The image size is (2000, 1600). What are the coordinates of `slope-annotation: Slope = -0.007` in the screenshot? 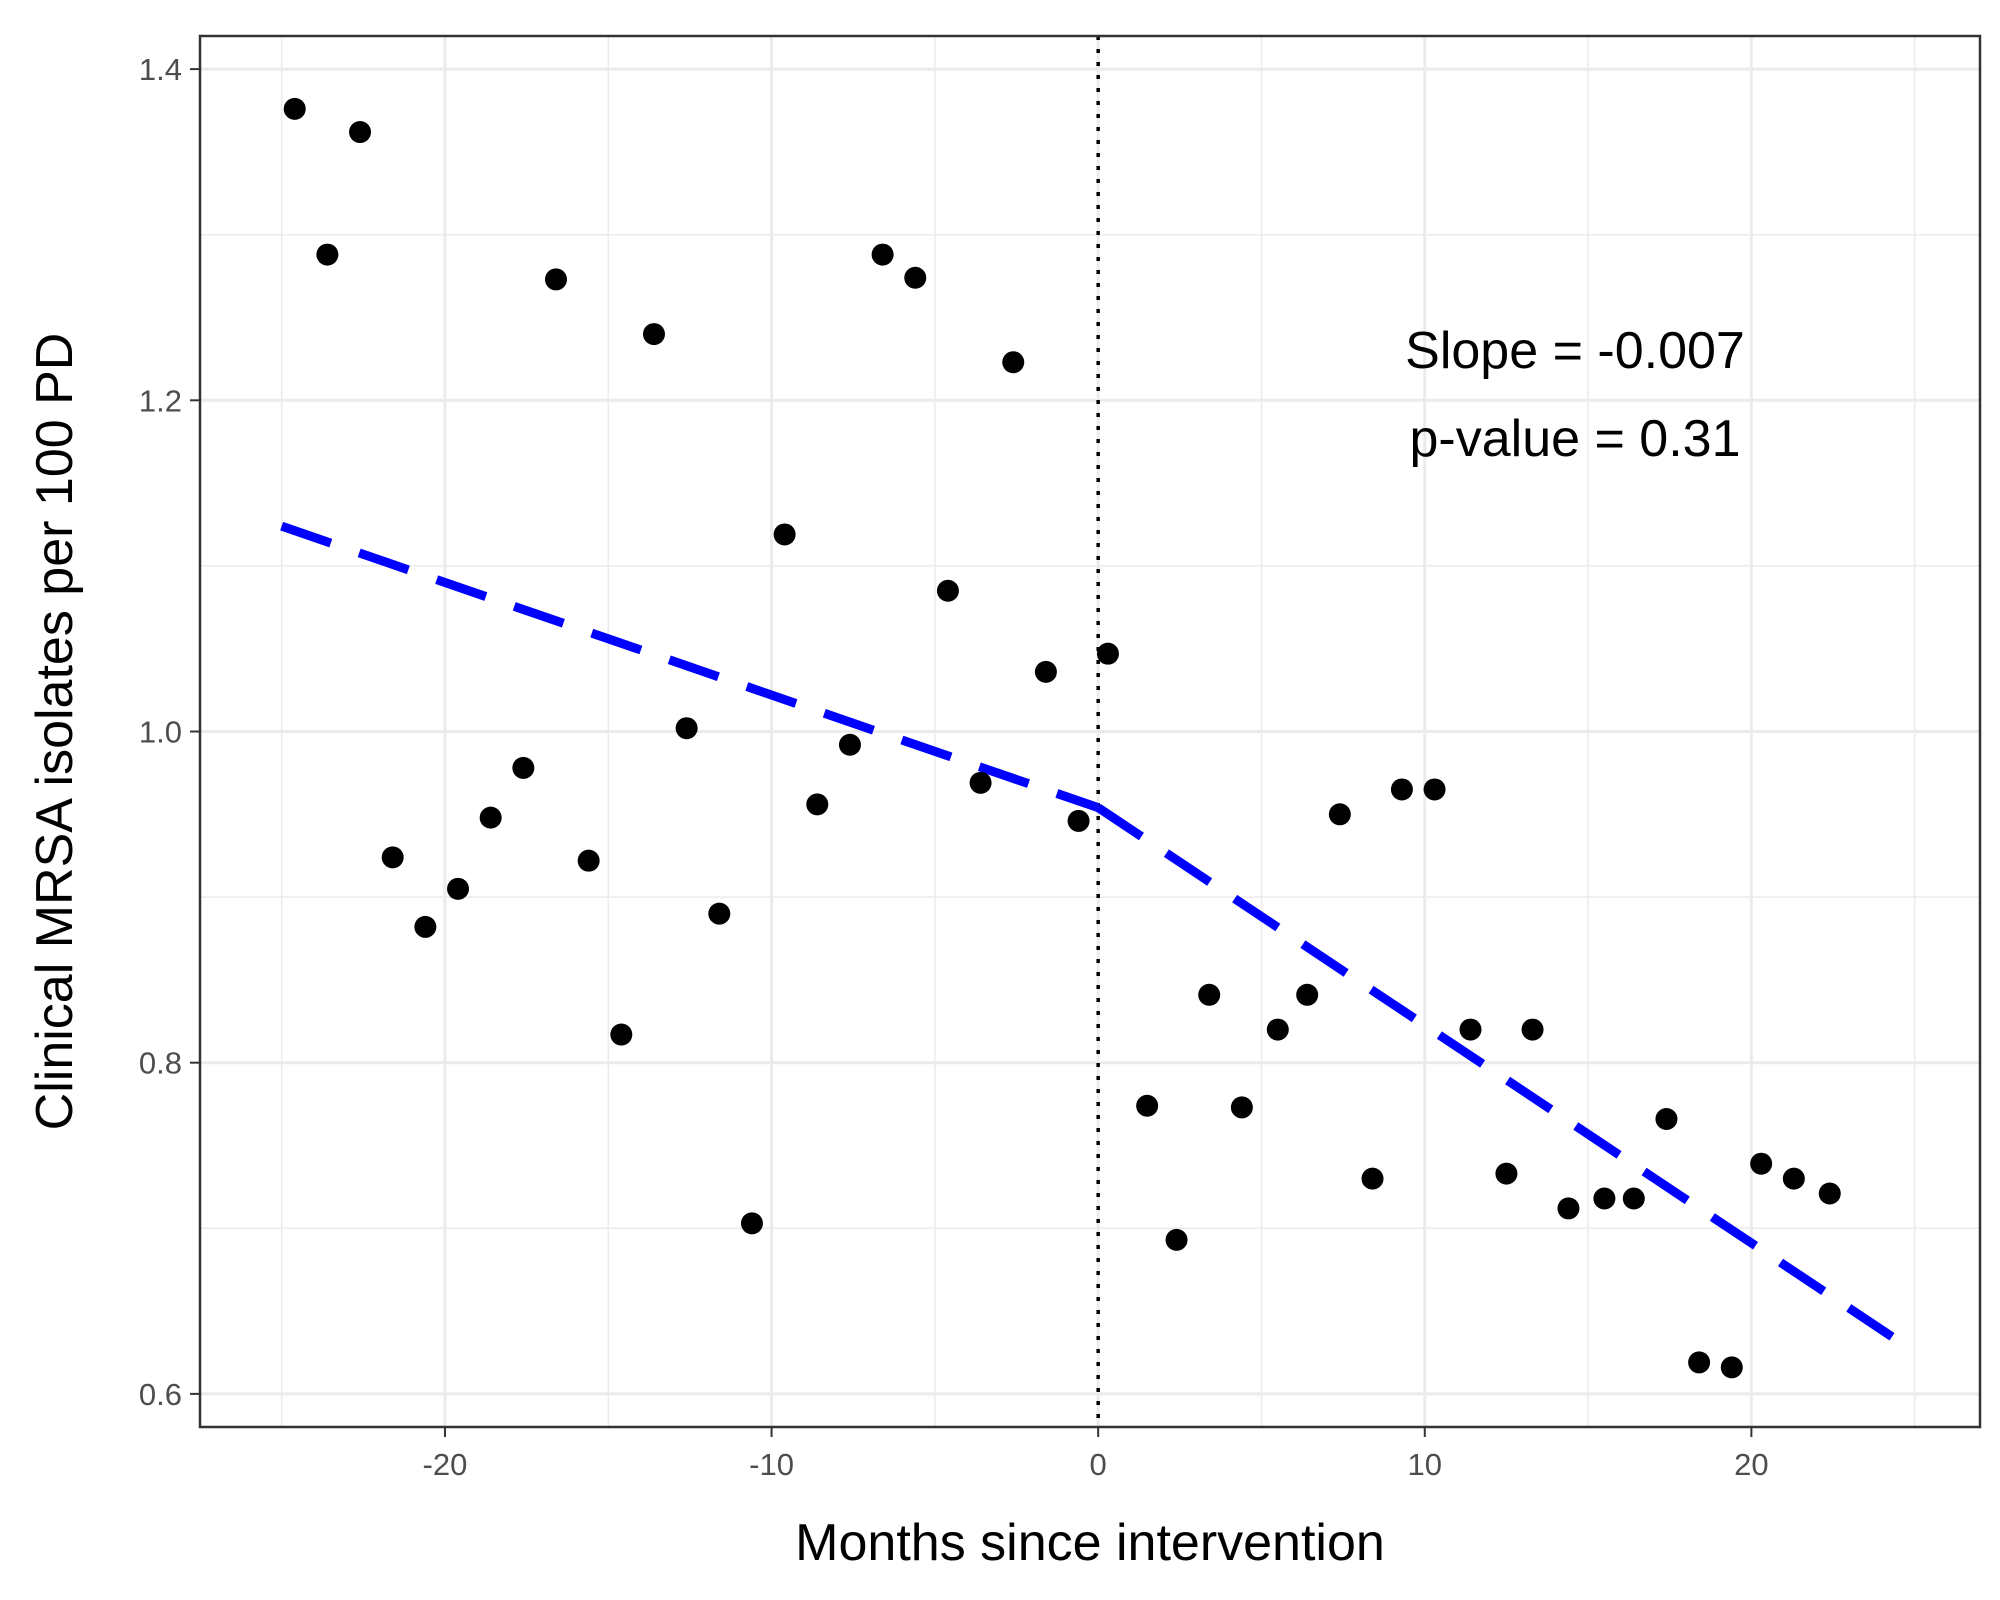 It's located at (1575, 351).